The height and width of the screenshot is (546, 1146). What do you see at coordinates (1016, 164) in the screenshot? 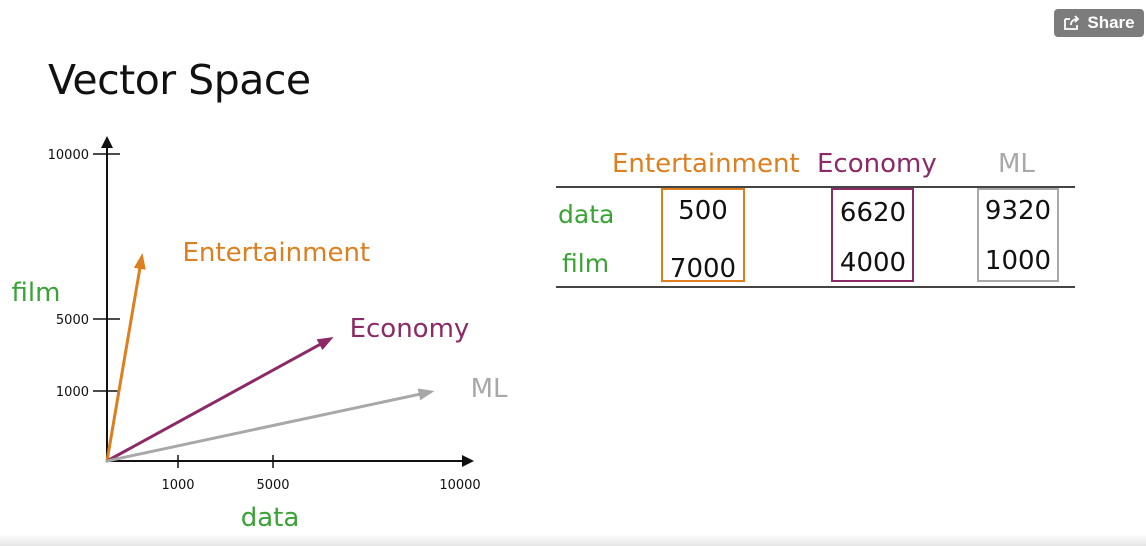
I see `column-header-ml: ML` at bounding box center [1016, 164].